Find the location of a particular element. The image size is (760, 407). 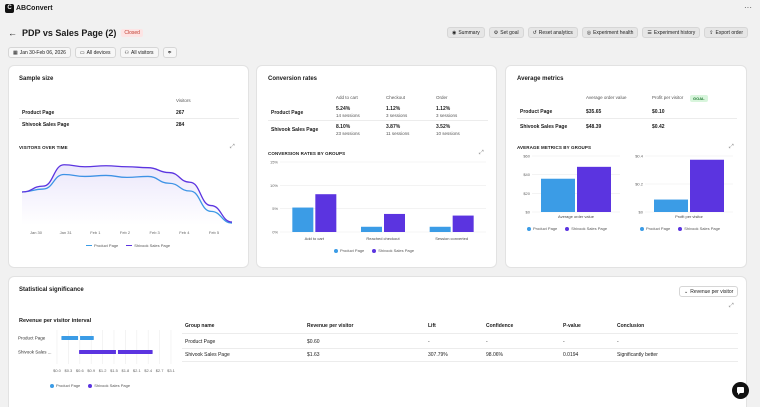

table-header: Revenue per visitor is located at coordinates (330, 326).